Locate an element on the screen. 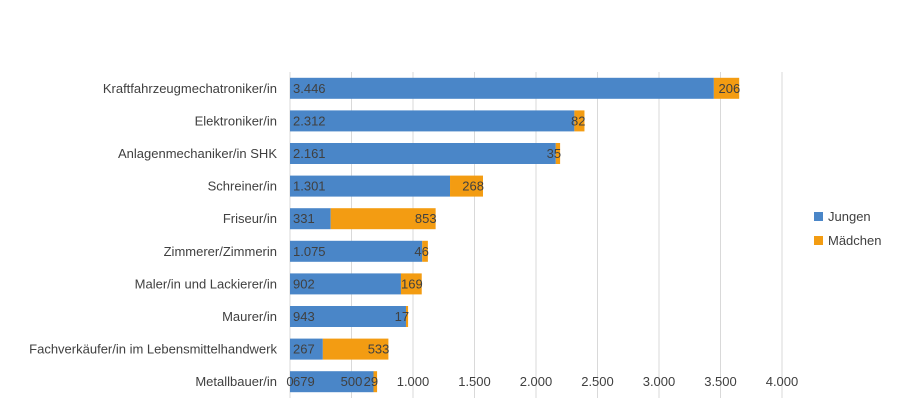 Image resolution: width=900 pixels, height=418 pixels. bar-maedchen-anlagenmechaniker-in-shk is located at coordinates (558, 153).